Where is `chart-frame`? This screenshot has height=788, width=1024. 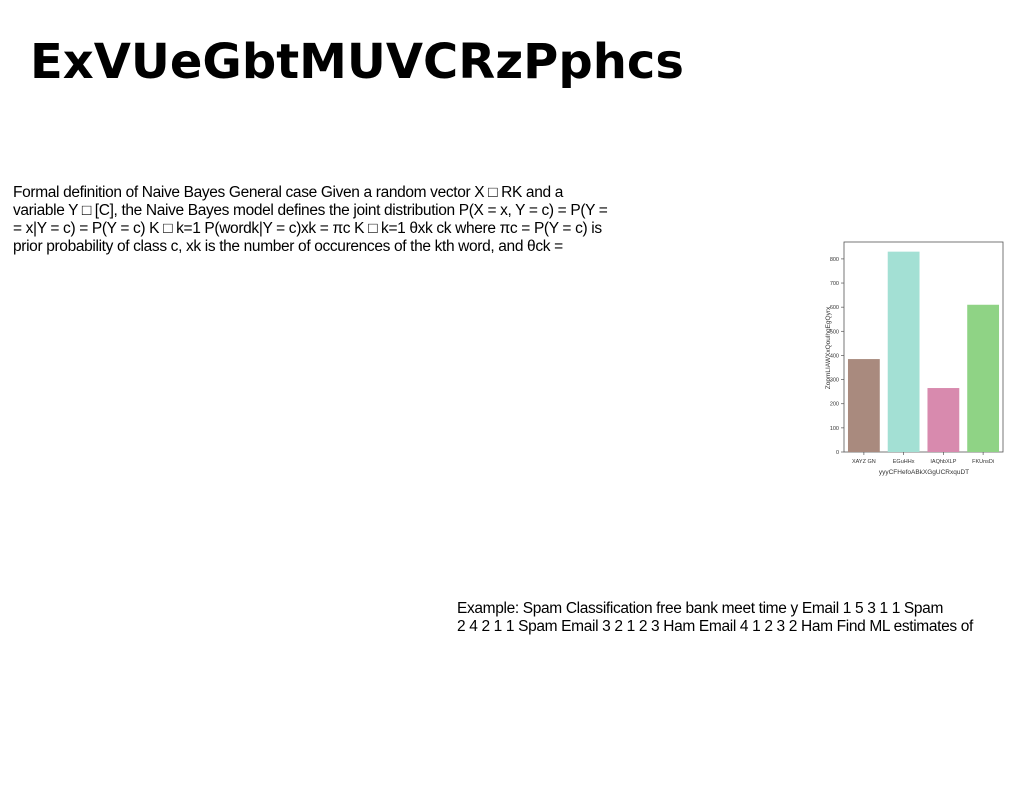 chart-frame is located at coordinates (923, 347).